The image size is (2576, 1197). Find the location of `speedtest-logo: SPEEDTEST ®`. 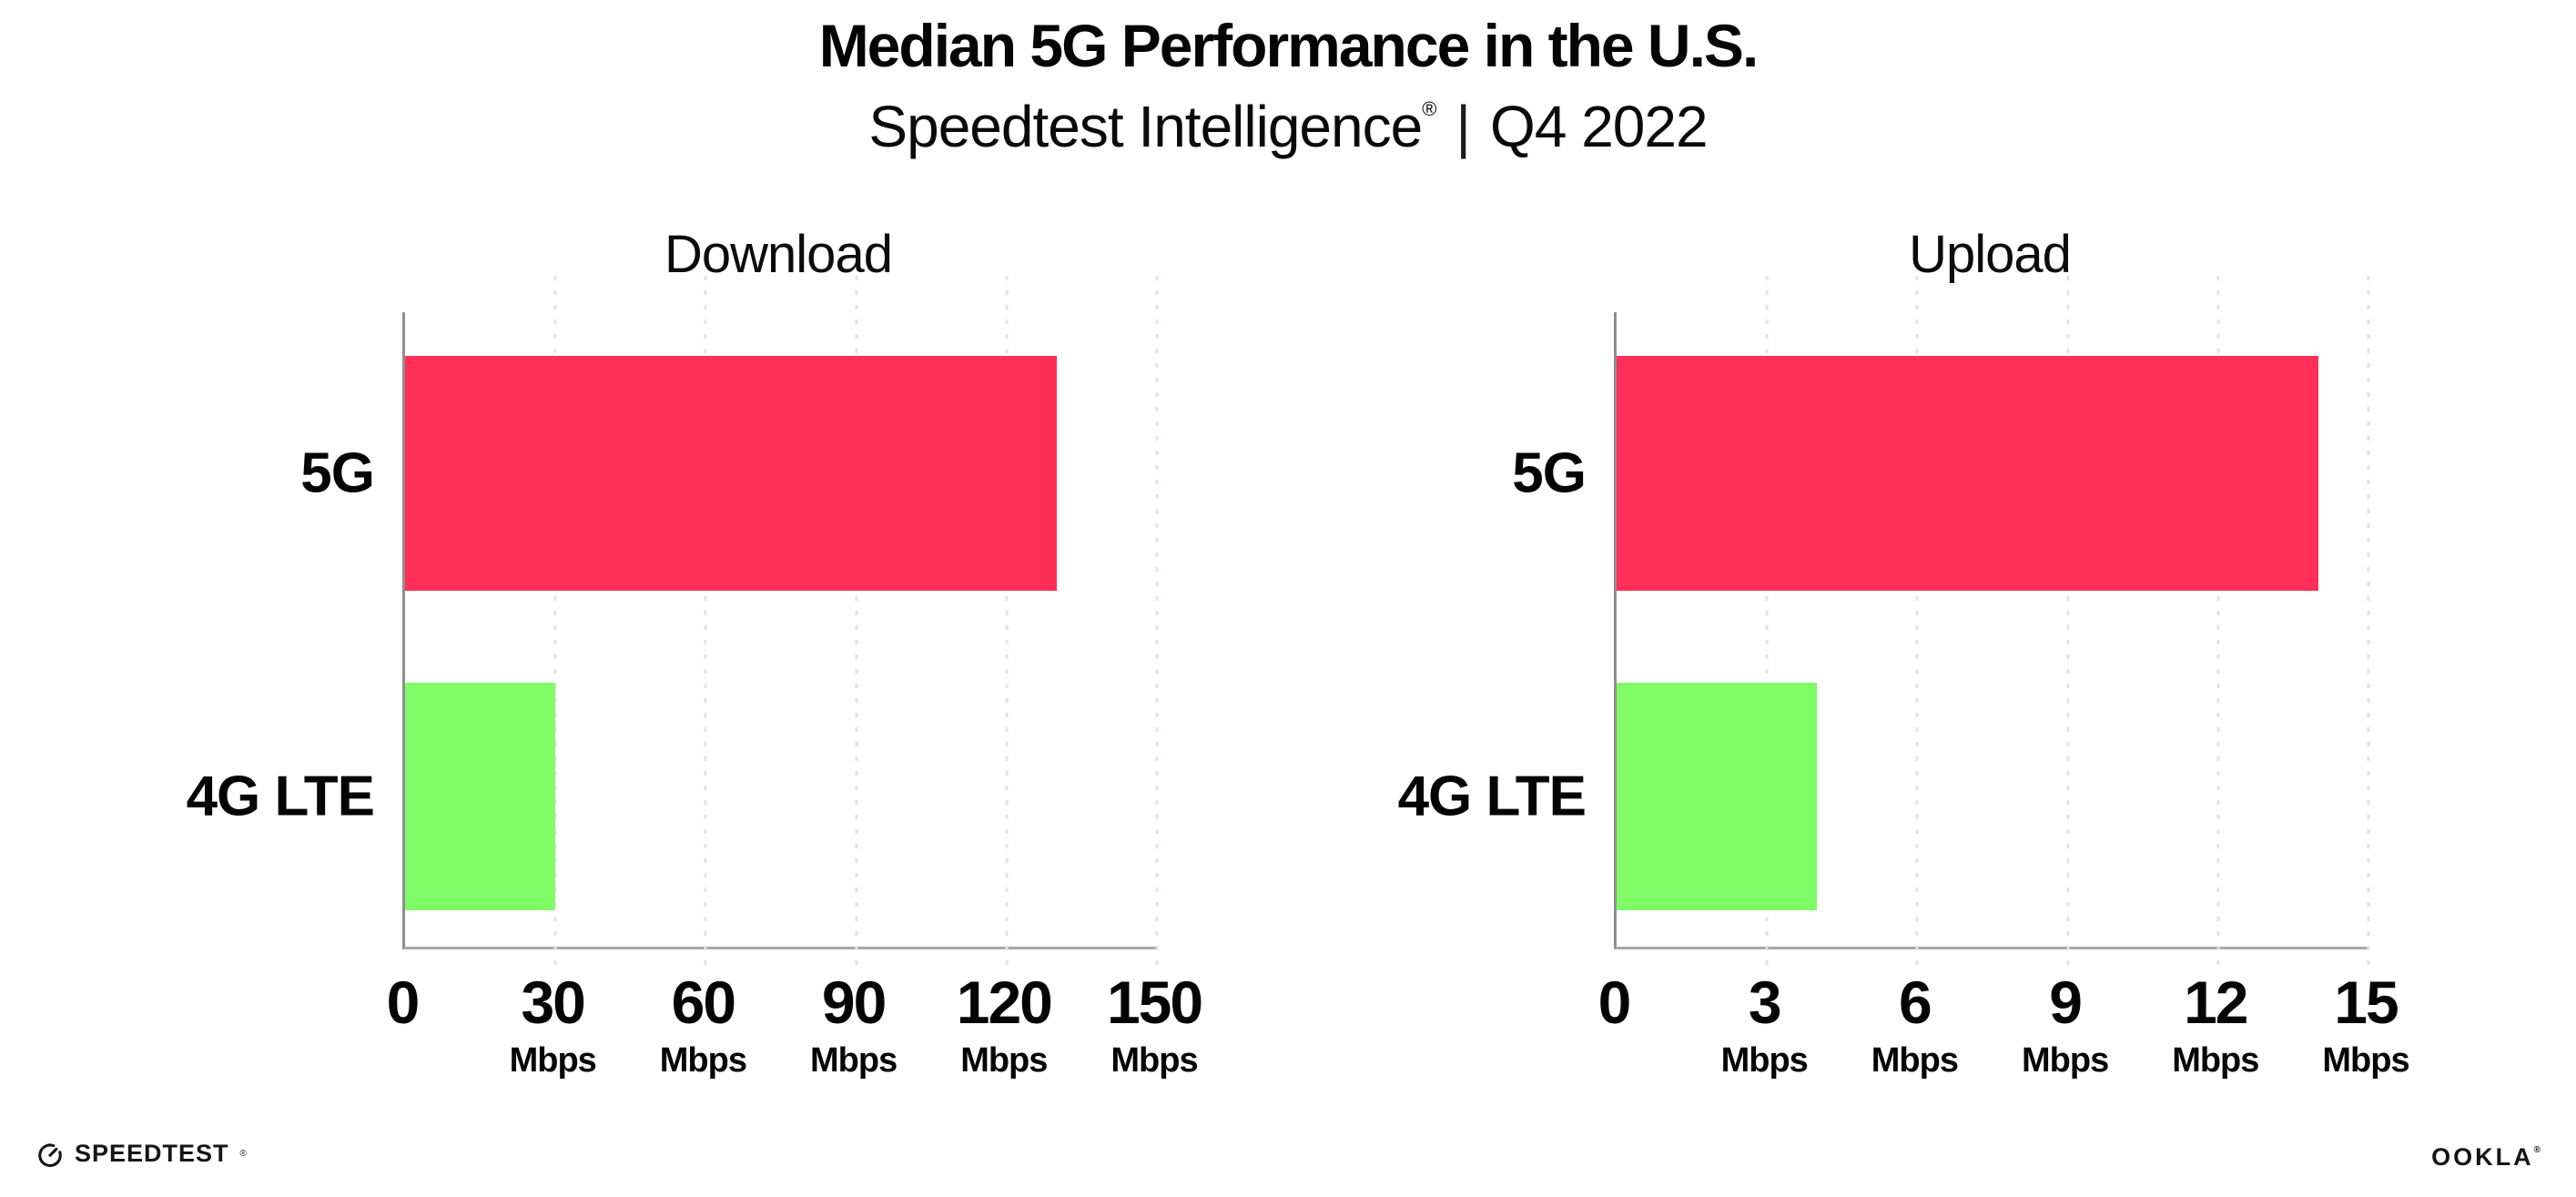

speedtest-logo: SPEEDTEST ® is located at coordinates (141, 1154).